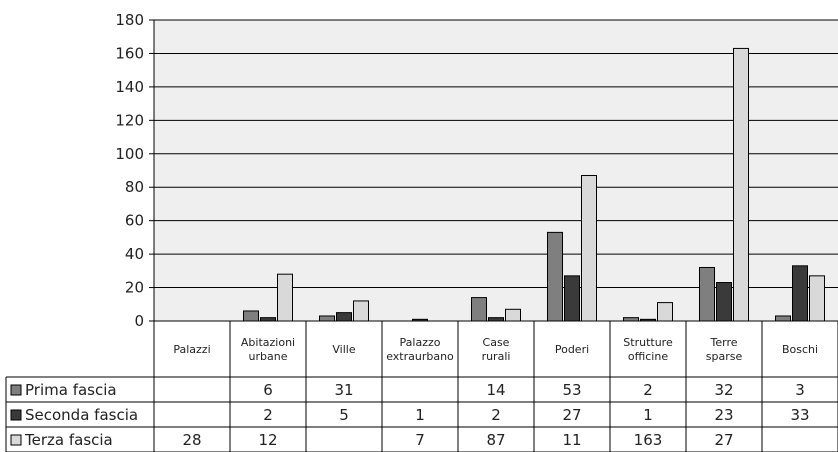 The image size is (838, 452). I want to click on table-cell: 3, so click(800, 390).